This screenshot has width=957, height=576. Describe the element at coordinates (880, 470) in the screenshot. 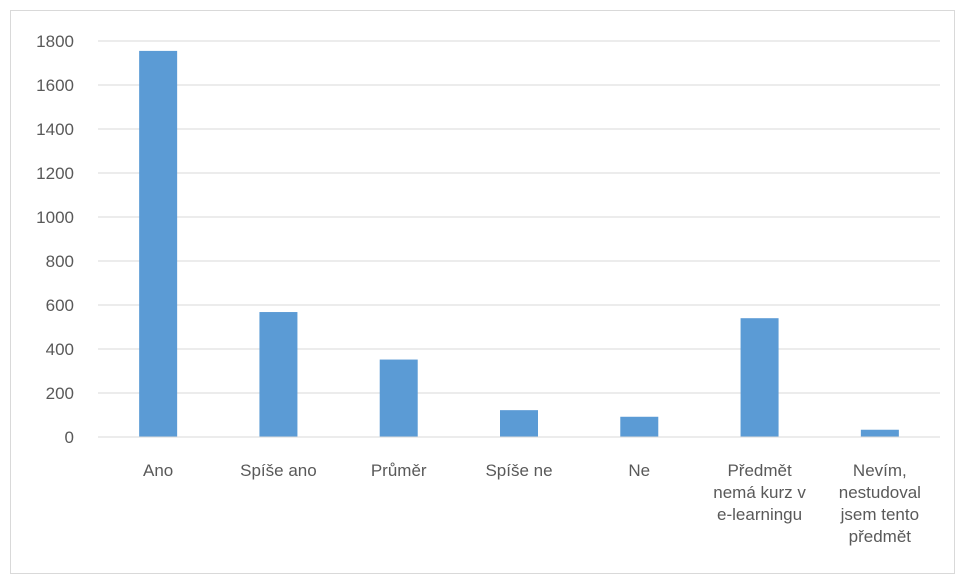

I see `x-category-label: Nevím,` at that location.